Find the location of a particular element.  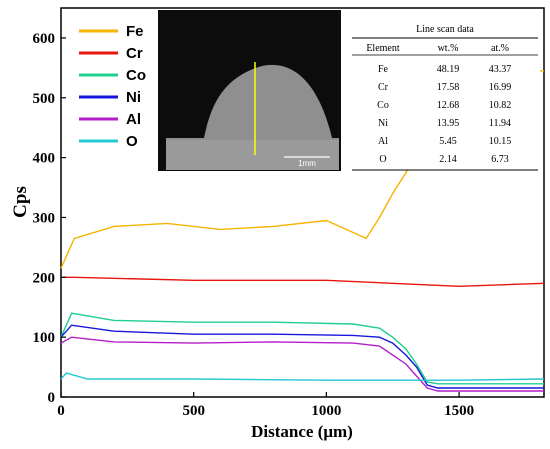

table-cell: Co is located at coordinates (383, 105).